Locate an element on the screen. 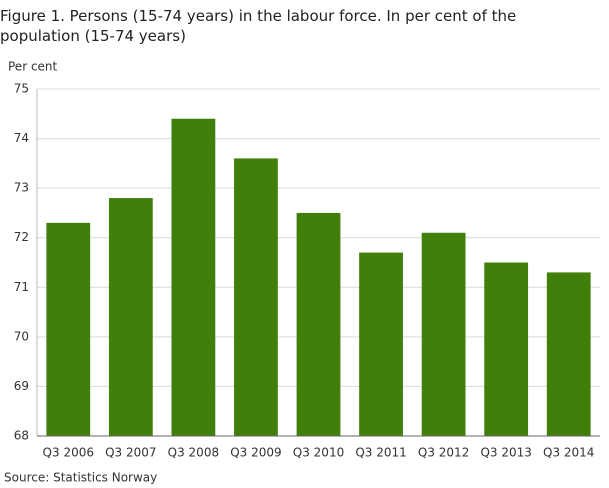 The width and height of the screenshot is (609, 488). y-tick-label: 72 is located at coordinates (21, 237).